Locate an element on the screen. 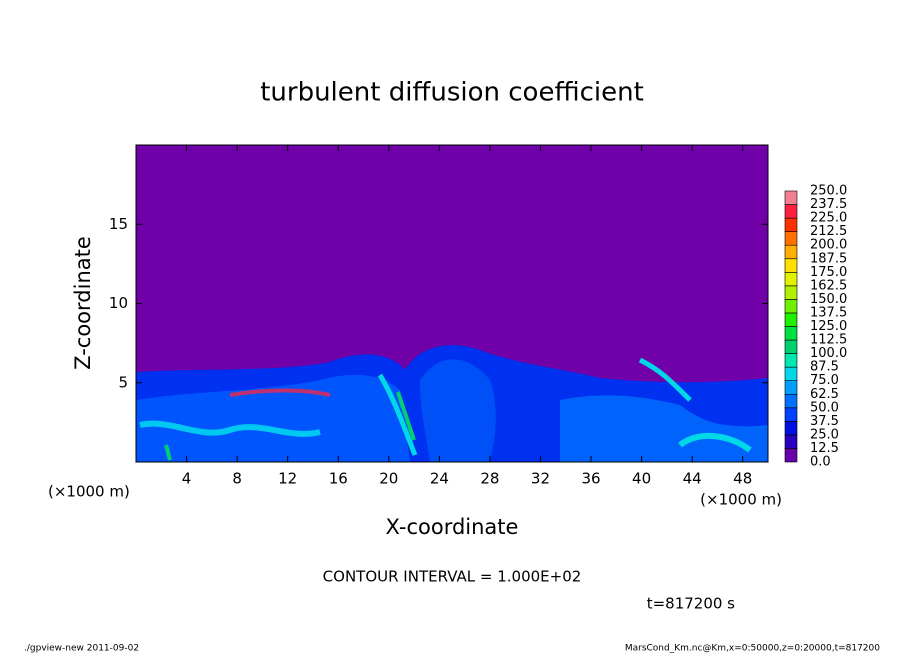 This screenshot has width=904, height=654. x-tick-label: 36 is located at coordinates (590, 479).